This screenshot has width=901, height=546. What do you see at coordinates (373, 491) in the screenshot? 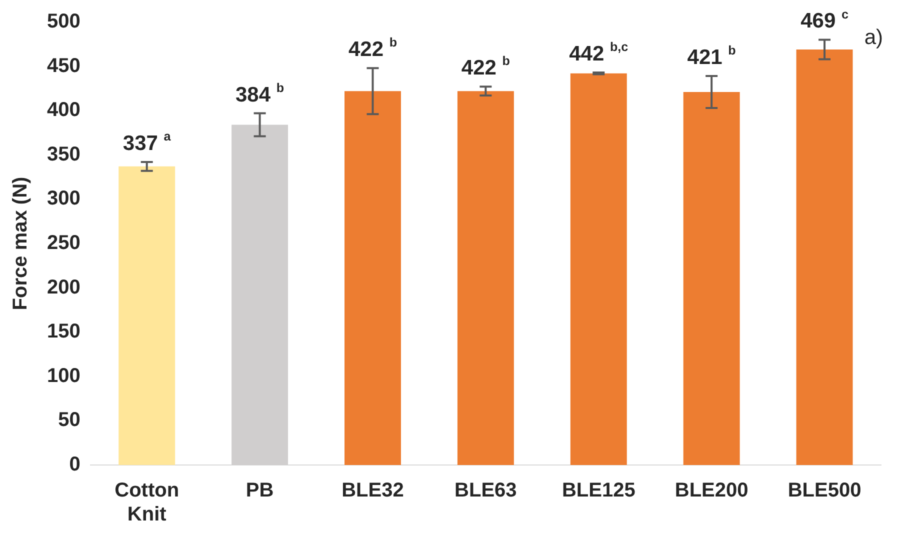
I see `x-tick-label: BLE32` at bounding box center [373, 491].